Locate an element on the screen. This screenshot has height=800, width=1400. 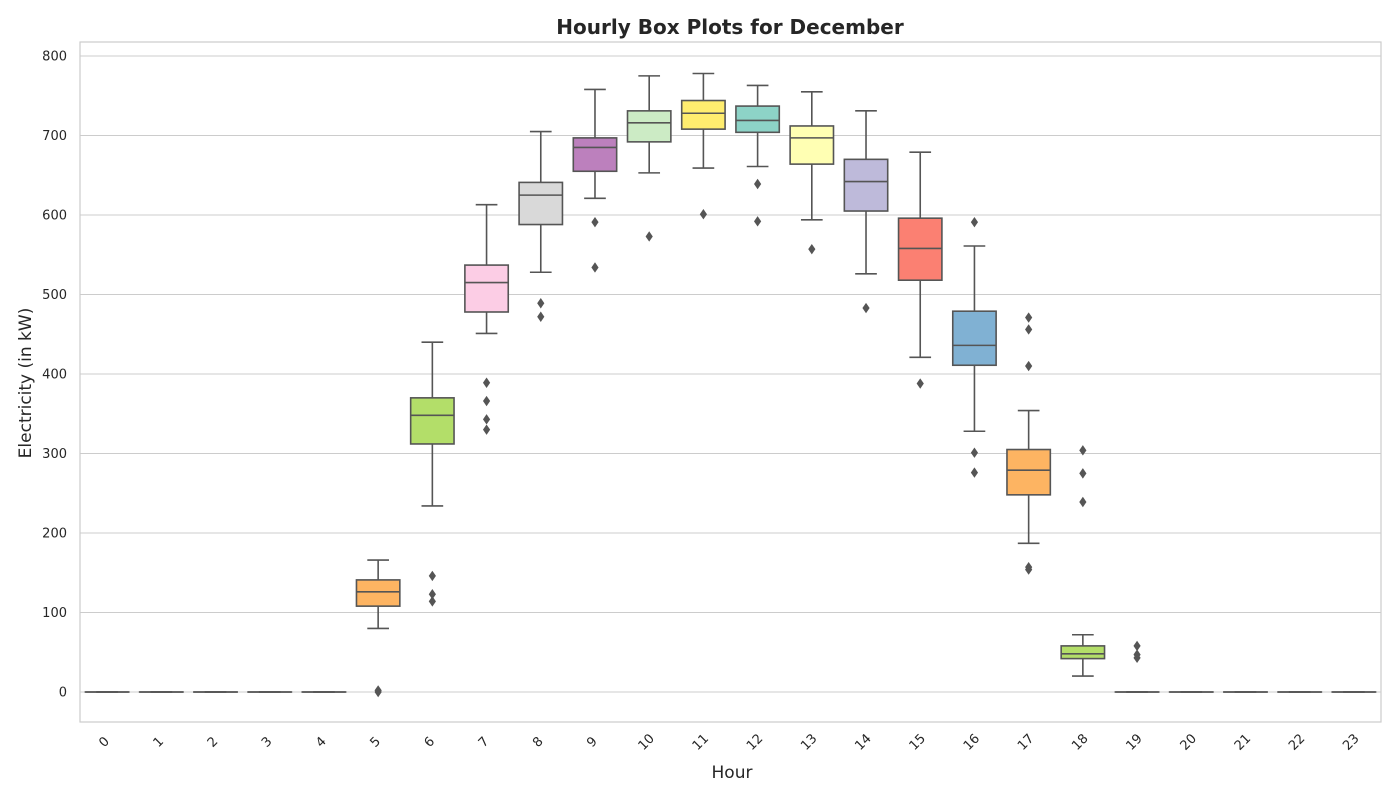
x-tick-label: 15 is located at coordinates (918, 742).